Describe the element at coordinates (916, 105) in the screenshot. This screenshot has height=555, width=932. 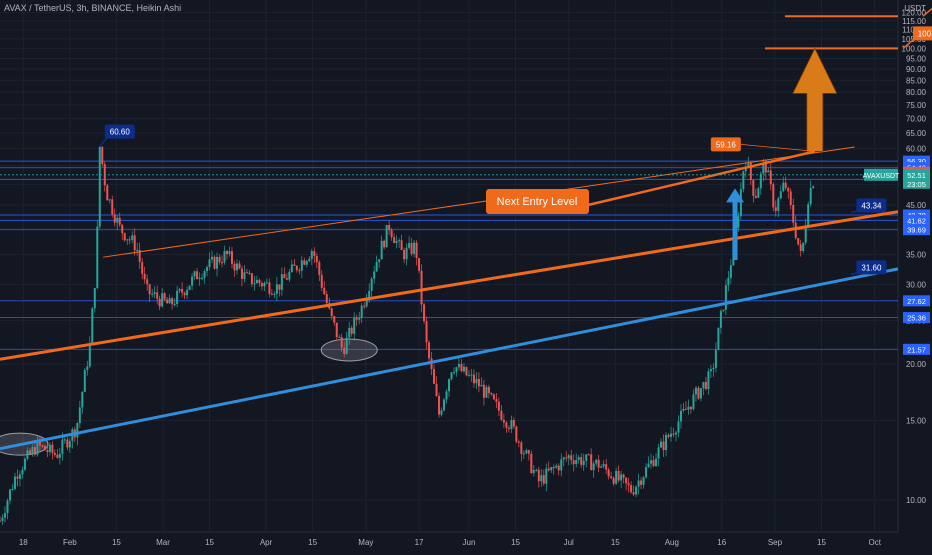
I see `y-tick-label: 75.00` at that location.